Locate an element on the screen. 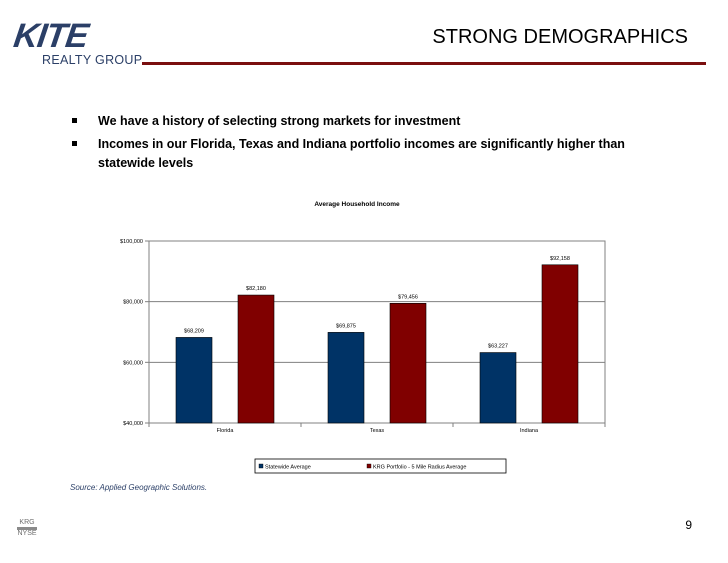  legend-label: Statewide Average is located at coordinates (288, 468).